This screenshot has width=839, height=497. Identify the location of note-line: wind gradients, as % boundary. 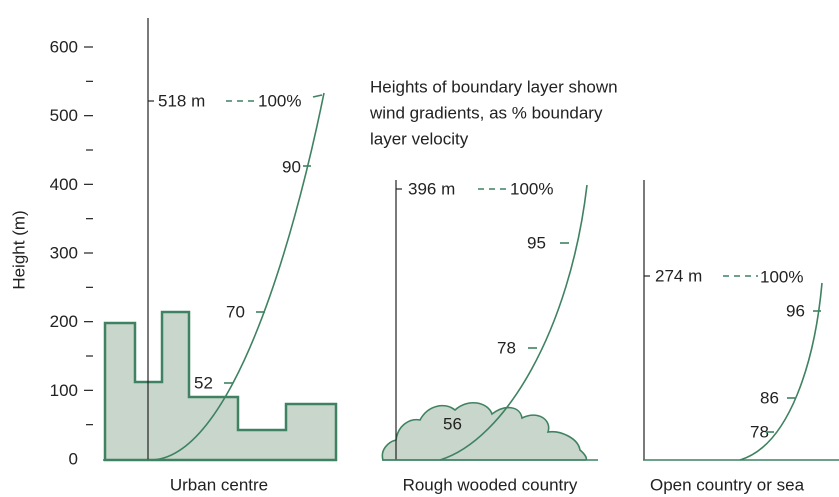
(486, 112).